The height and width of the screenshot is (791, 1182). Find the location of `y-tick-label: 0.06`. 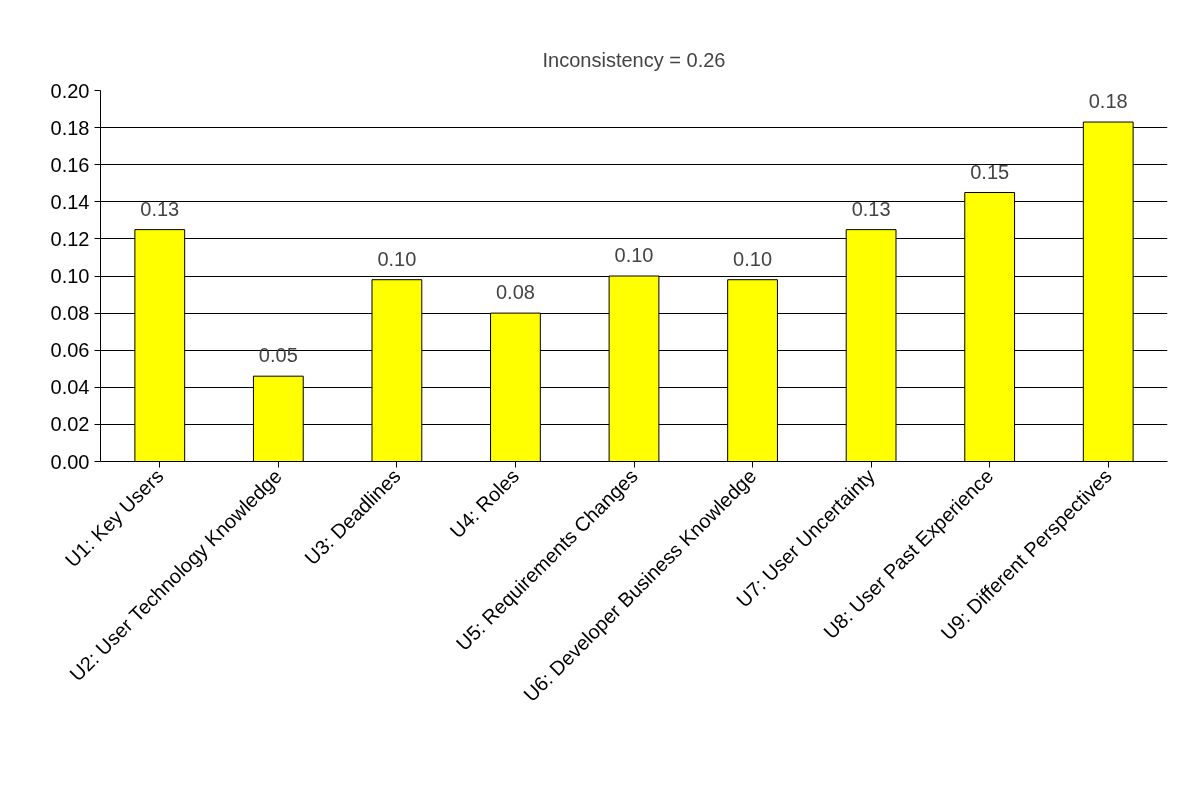

y-tick-label: 0.06 is located at coordinates (70, 350).